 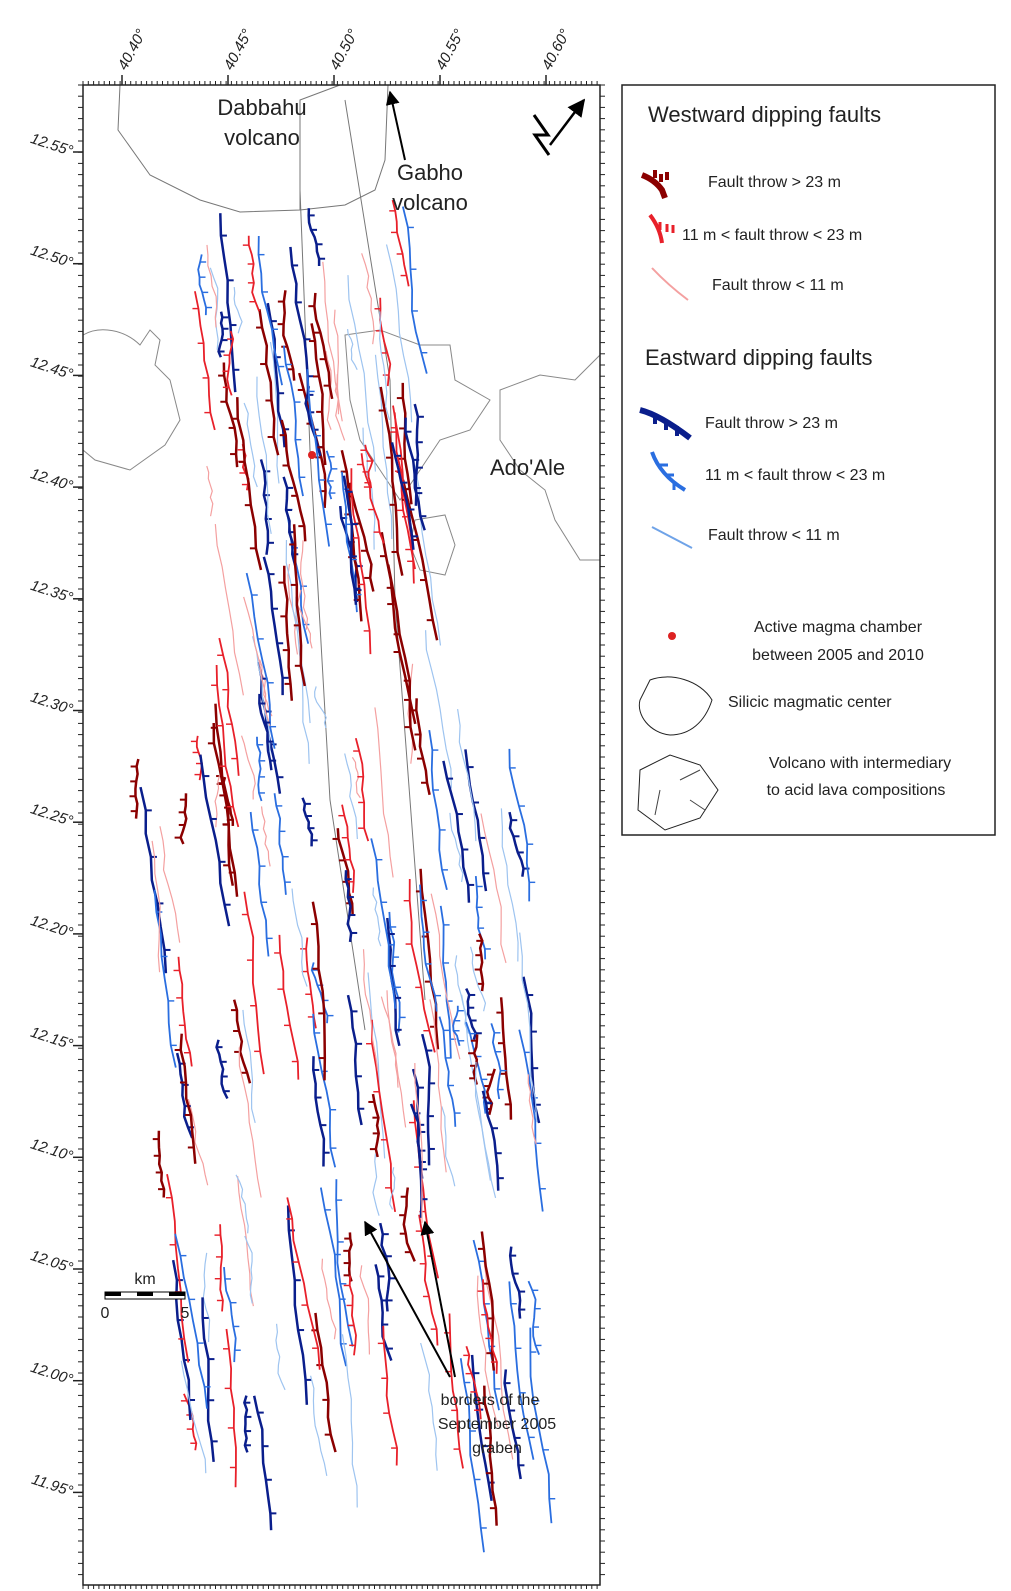 I want to click on lat-tick-label: 12.20°, so click(x=51, y=927).